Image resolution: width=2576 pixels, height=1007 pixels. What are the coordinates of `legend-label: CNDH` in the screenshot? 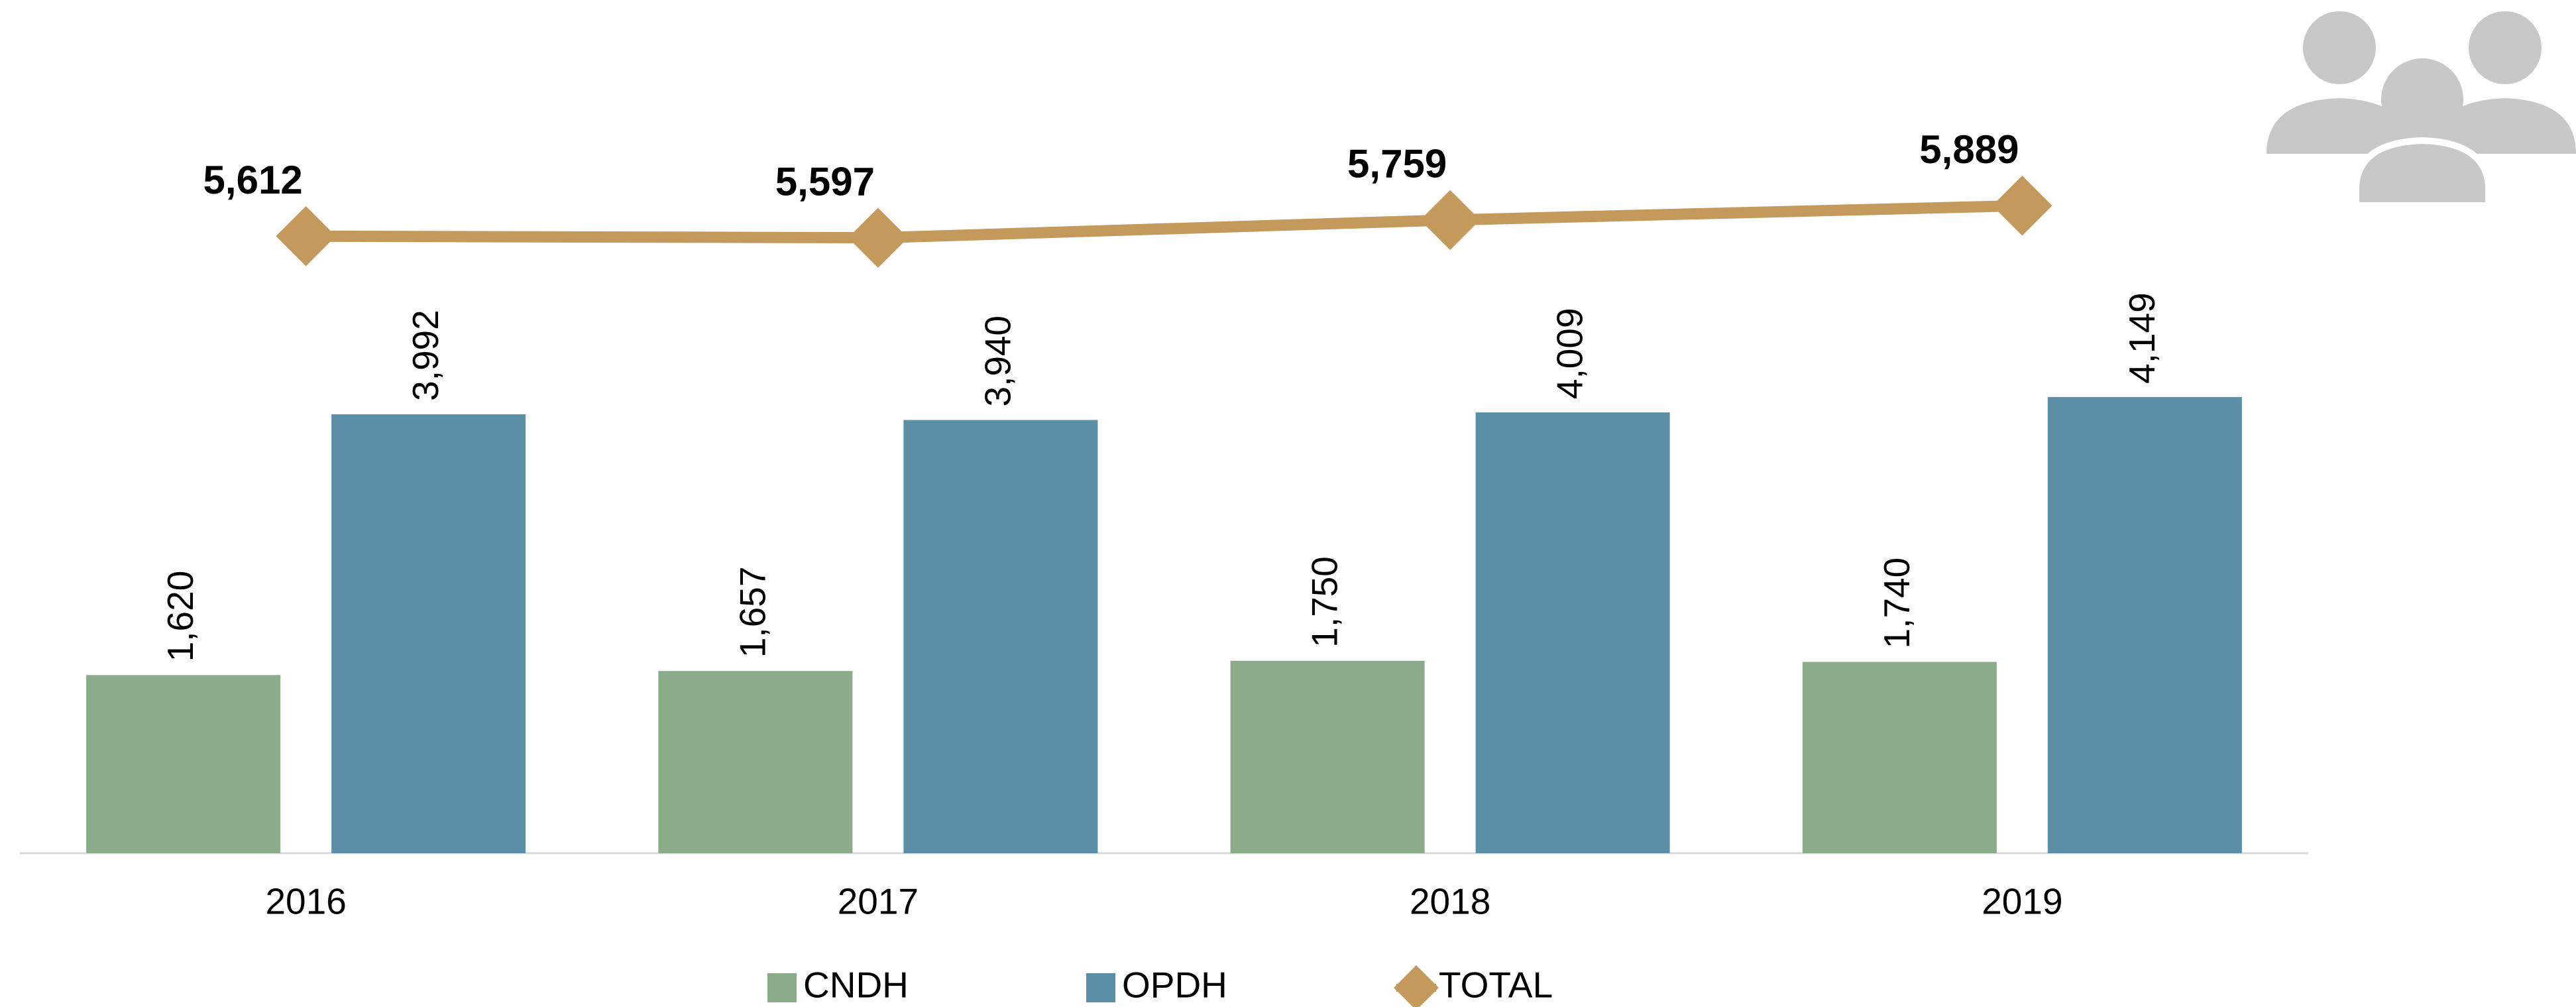 It's located at (856, 986).